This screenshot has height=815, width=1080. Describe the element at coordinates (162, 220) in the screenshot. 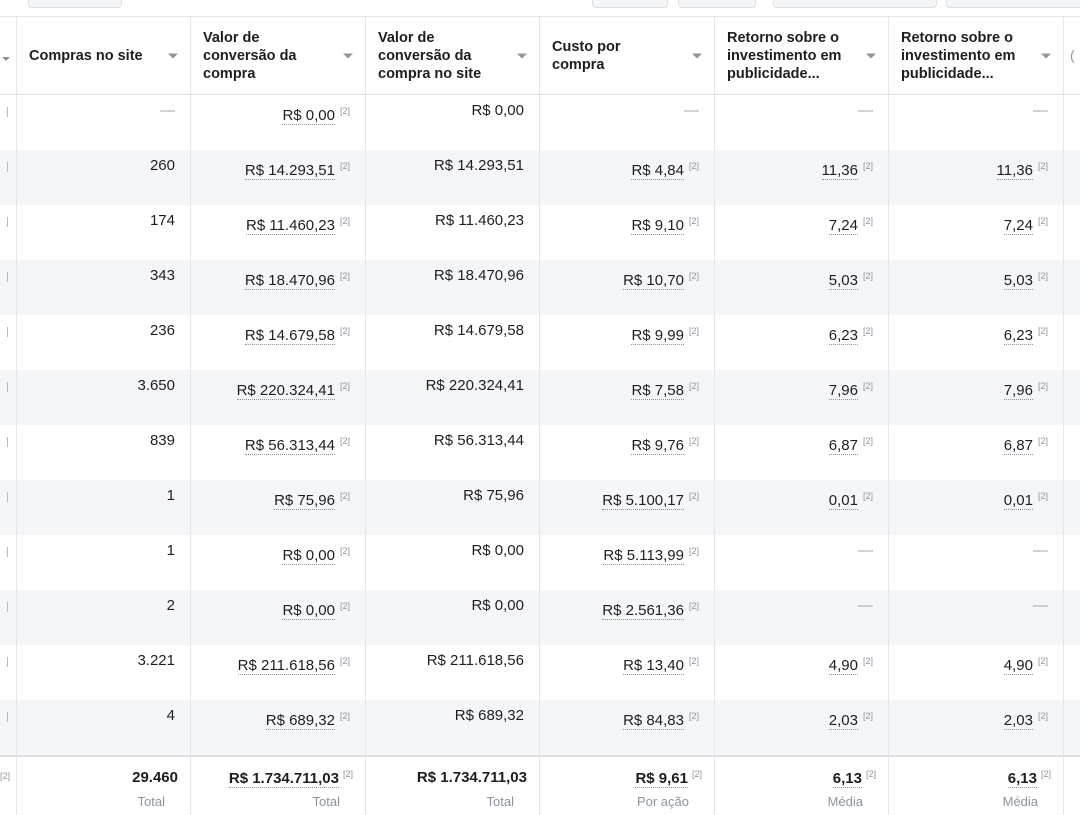

I see `cell-number: 174` at that location.